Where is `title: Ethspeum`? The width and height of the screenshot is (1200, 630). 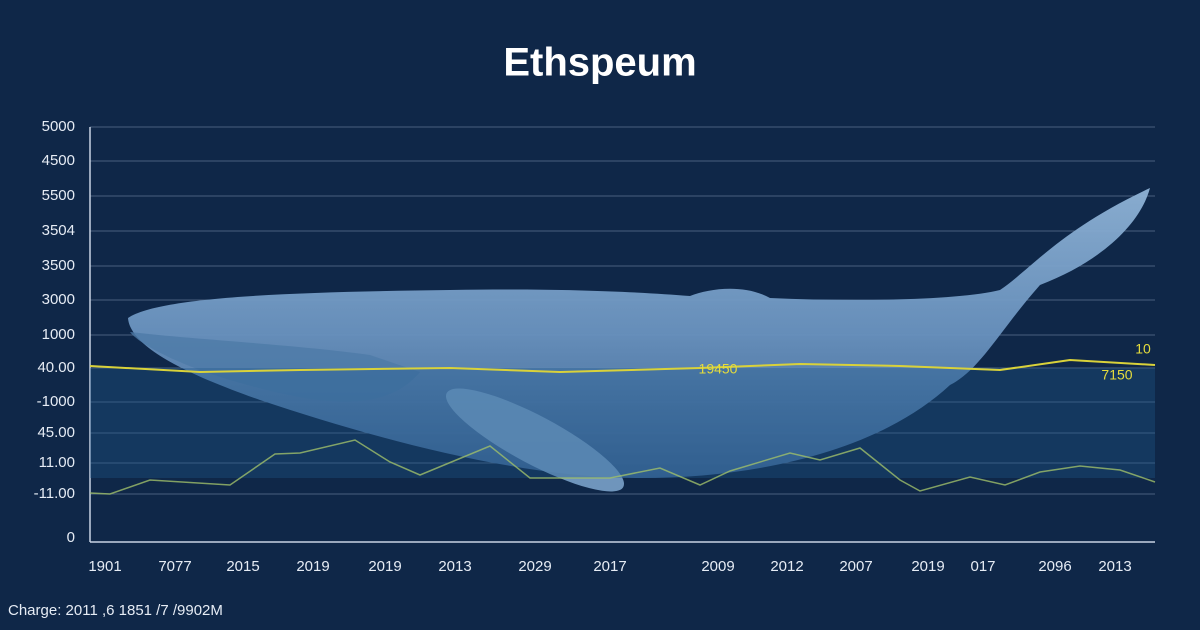
title: Ethspeum is located at coordinates (599, 63).